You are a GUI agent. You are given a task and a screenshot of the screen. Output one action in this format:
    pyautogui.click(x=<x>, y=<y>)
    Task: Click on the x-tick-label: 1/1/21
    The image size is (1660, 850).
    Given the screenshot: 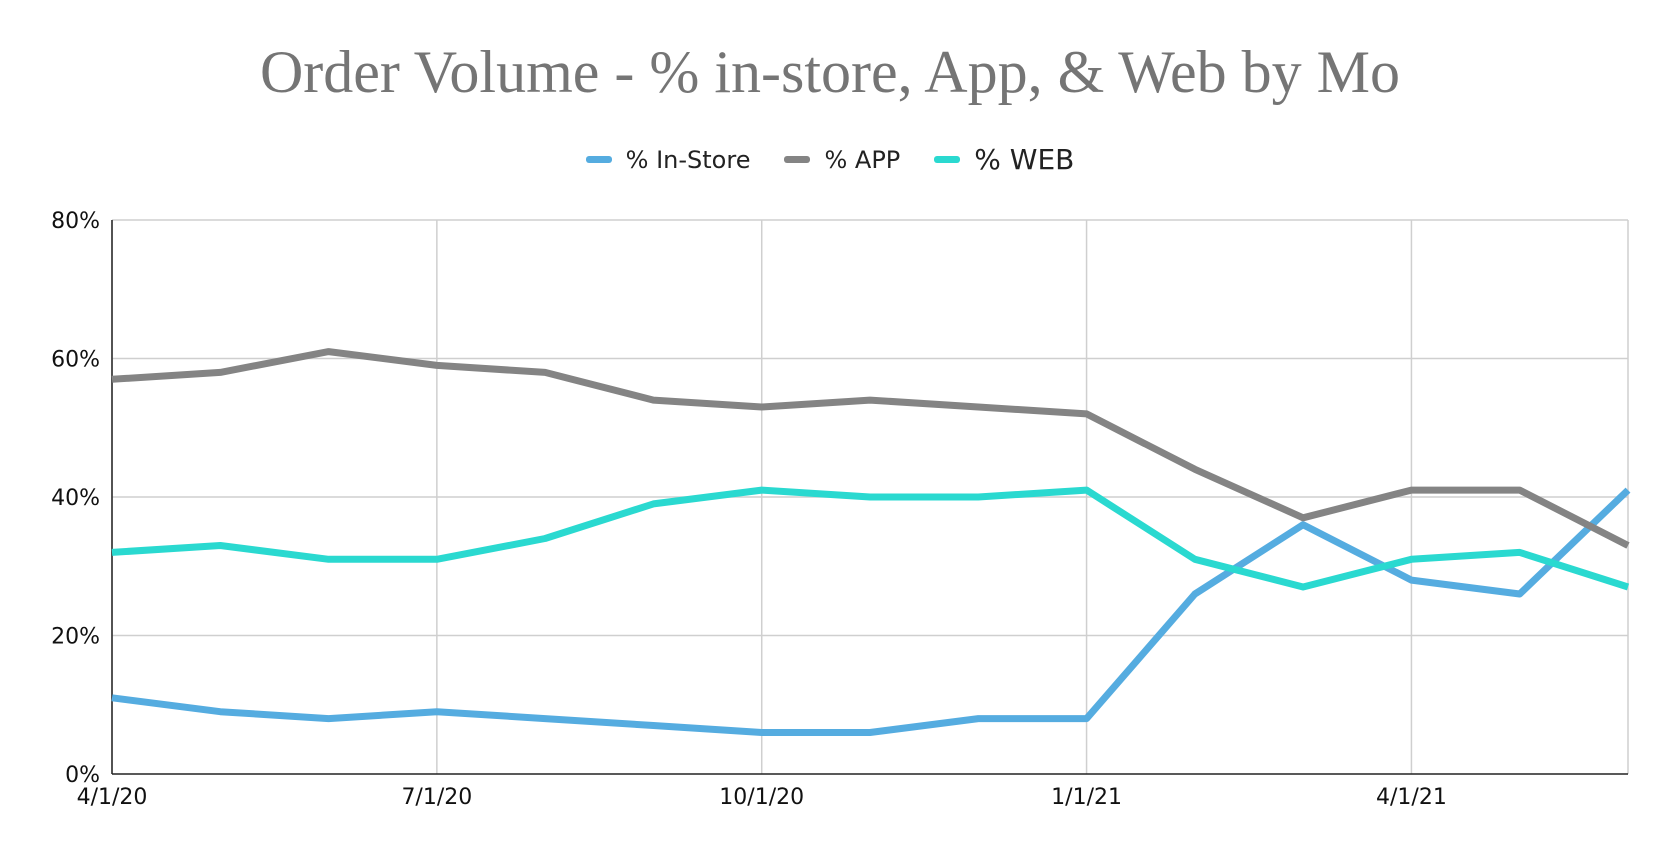 What is the action you would take?
    pyautogui.click(x=1086, y=797)
    